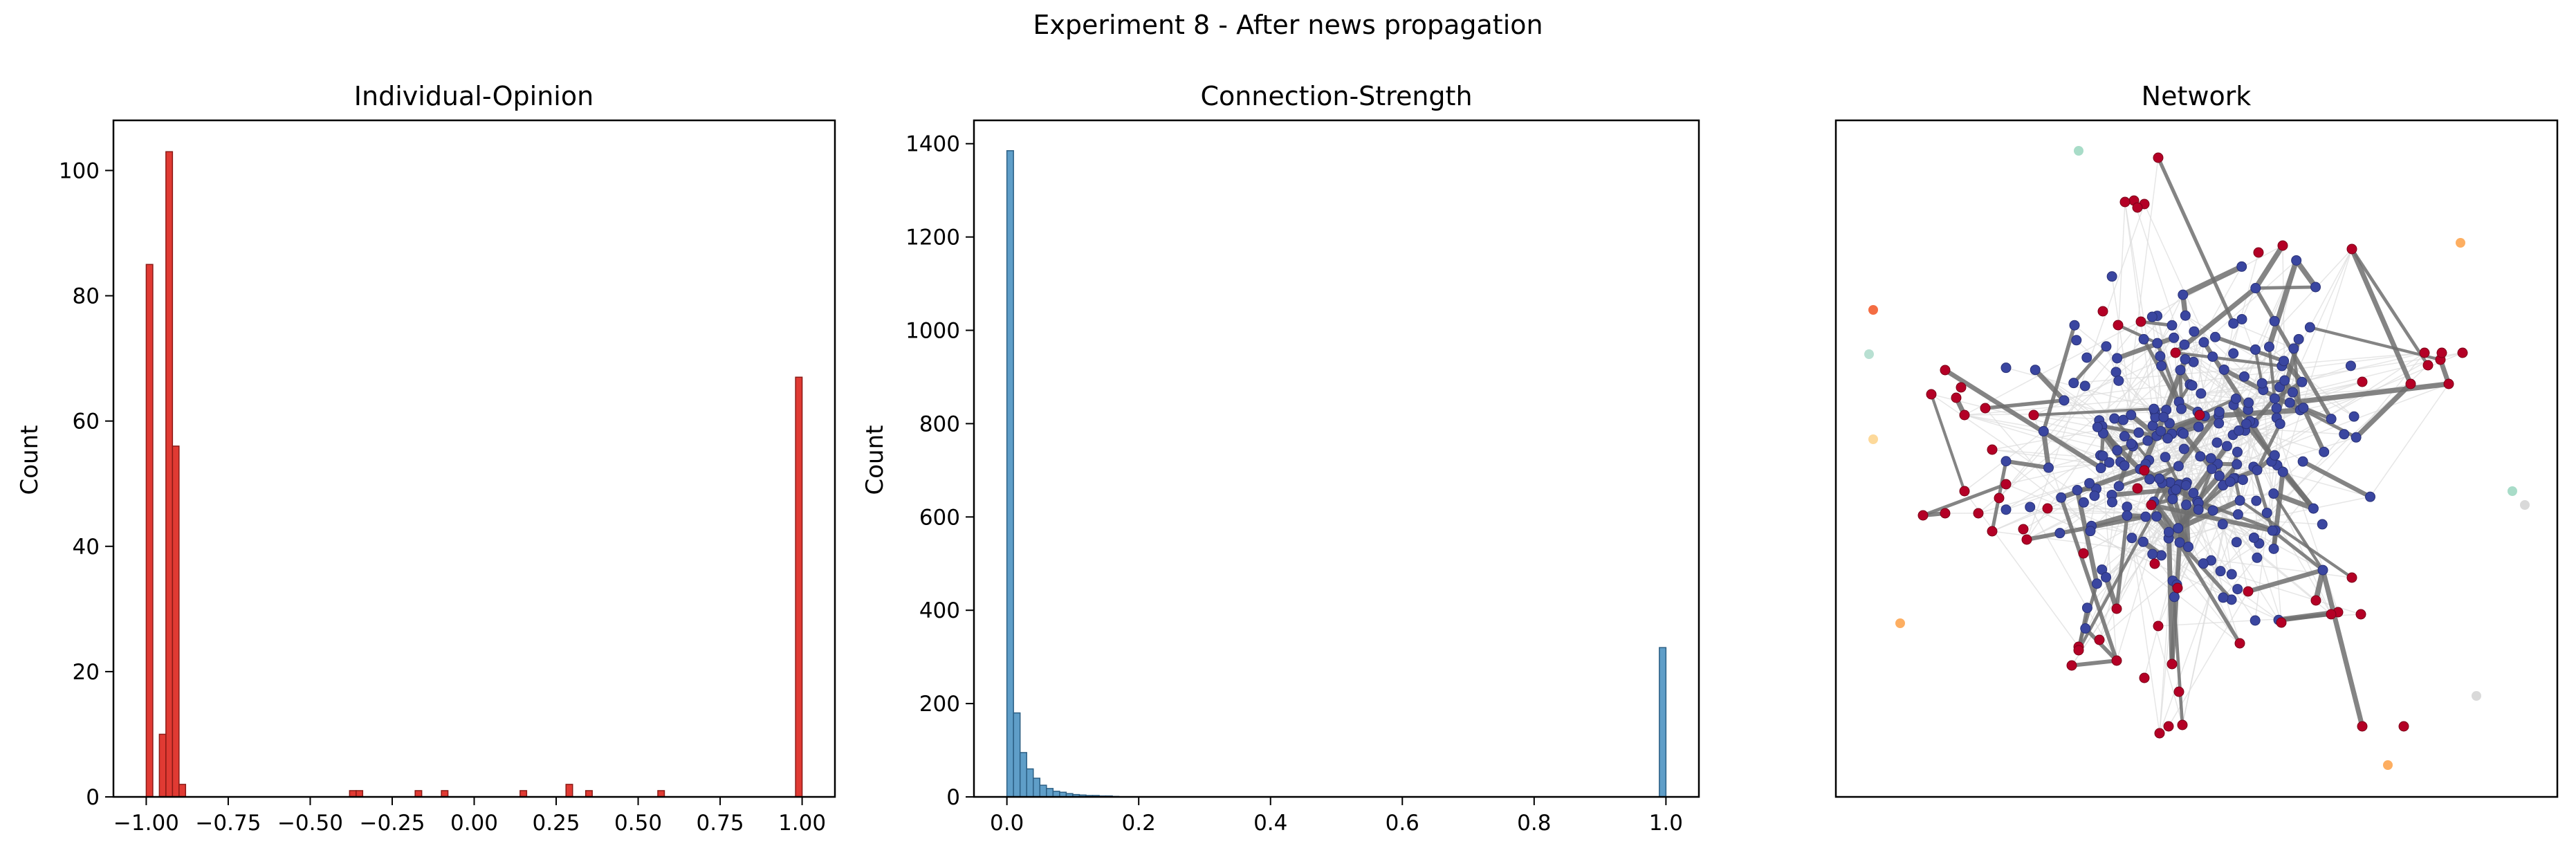 The height and width of the screenshot is (855, 2576). I want to click on opinion-histogram-y-axis-label: Count, so click(30, 460).